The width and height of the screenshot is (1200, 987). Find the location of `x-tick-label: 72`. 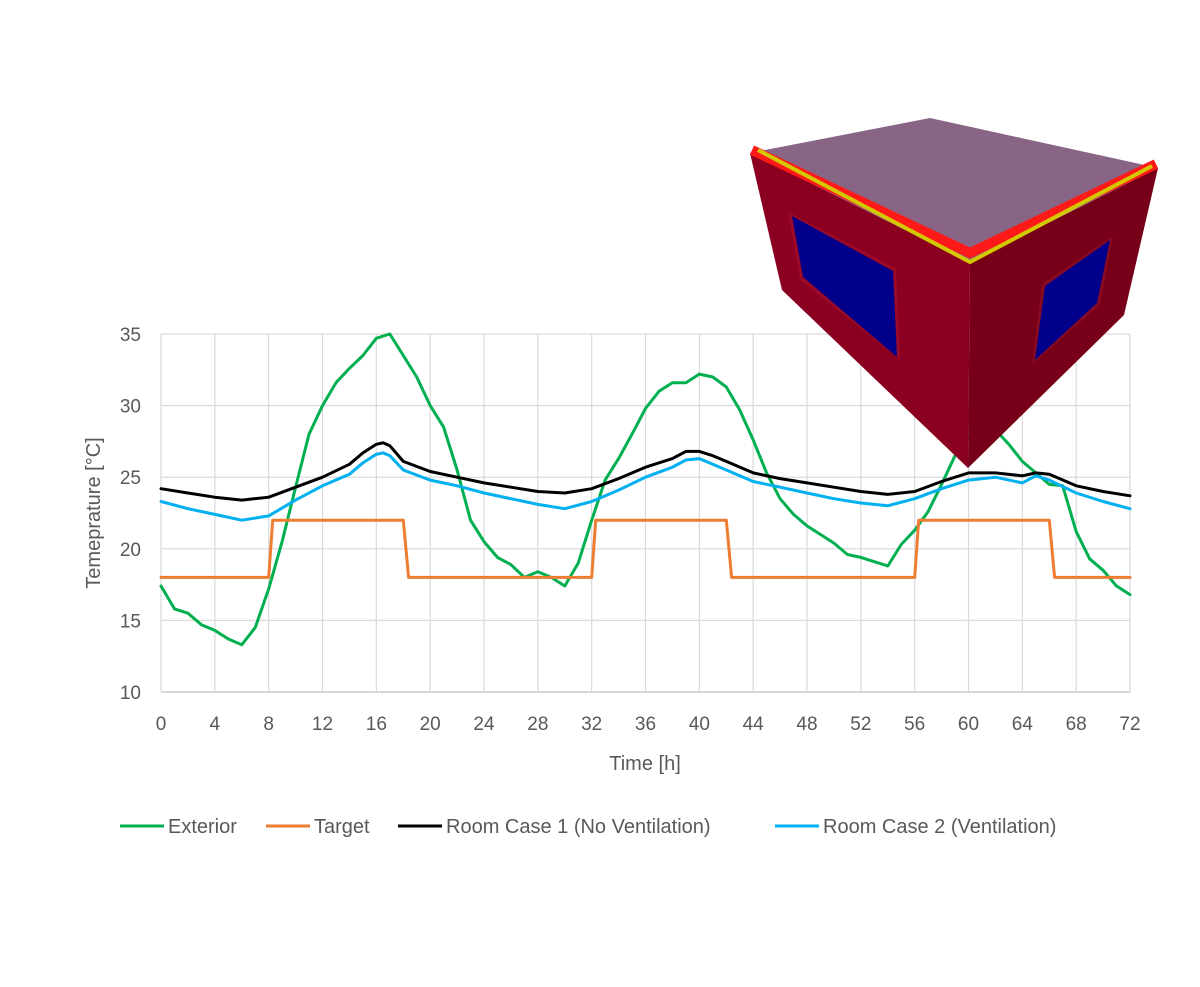

x-tick-label: 72 is located at coordinates (1129, 724).